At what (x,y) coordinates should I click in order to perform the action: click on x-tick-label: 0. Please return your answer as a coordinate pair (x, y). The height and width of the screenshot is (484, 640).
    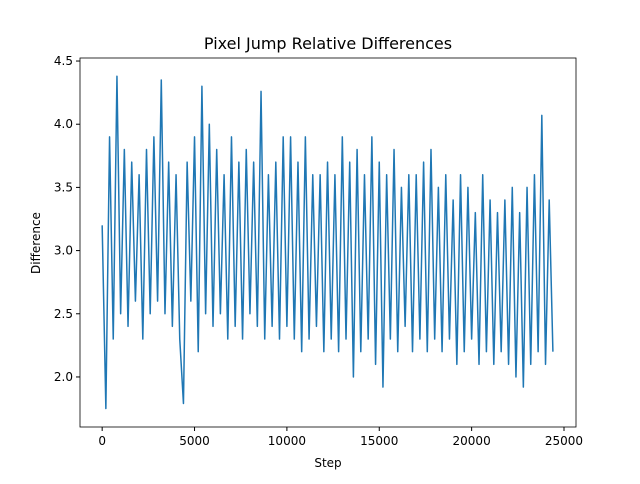
    Looking at the image, I should click on (102, 441).